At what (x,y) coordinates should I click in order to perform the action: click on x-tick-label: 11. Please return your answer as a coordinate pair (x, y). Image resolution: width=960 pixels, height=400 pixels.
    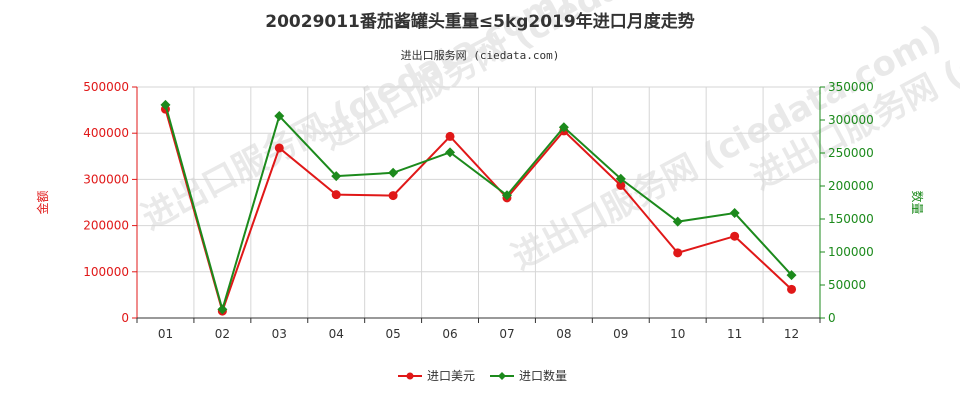
    Looking at the image, I should click on (734, 334).